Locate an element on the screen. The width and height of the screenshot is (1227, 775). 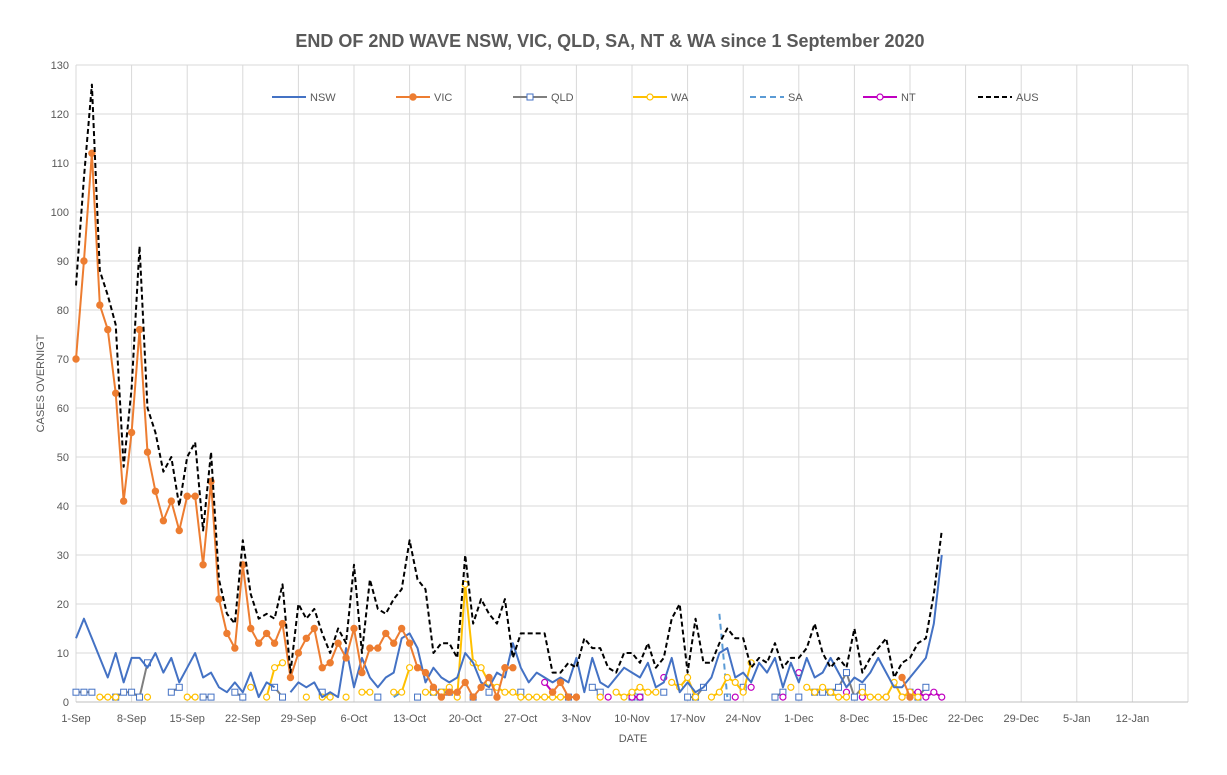
line-nsw is located at coordinates (175, 658).